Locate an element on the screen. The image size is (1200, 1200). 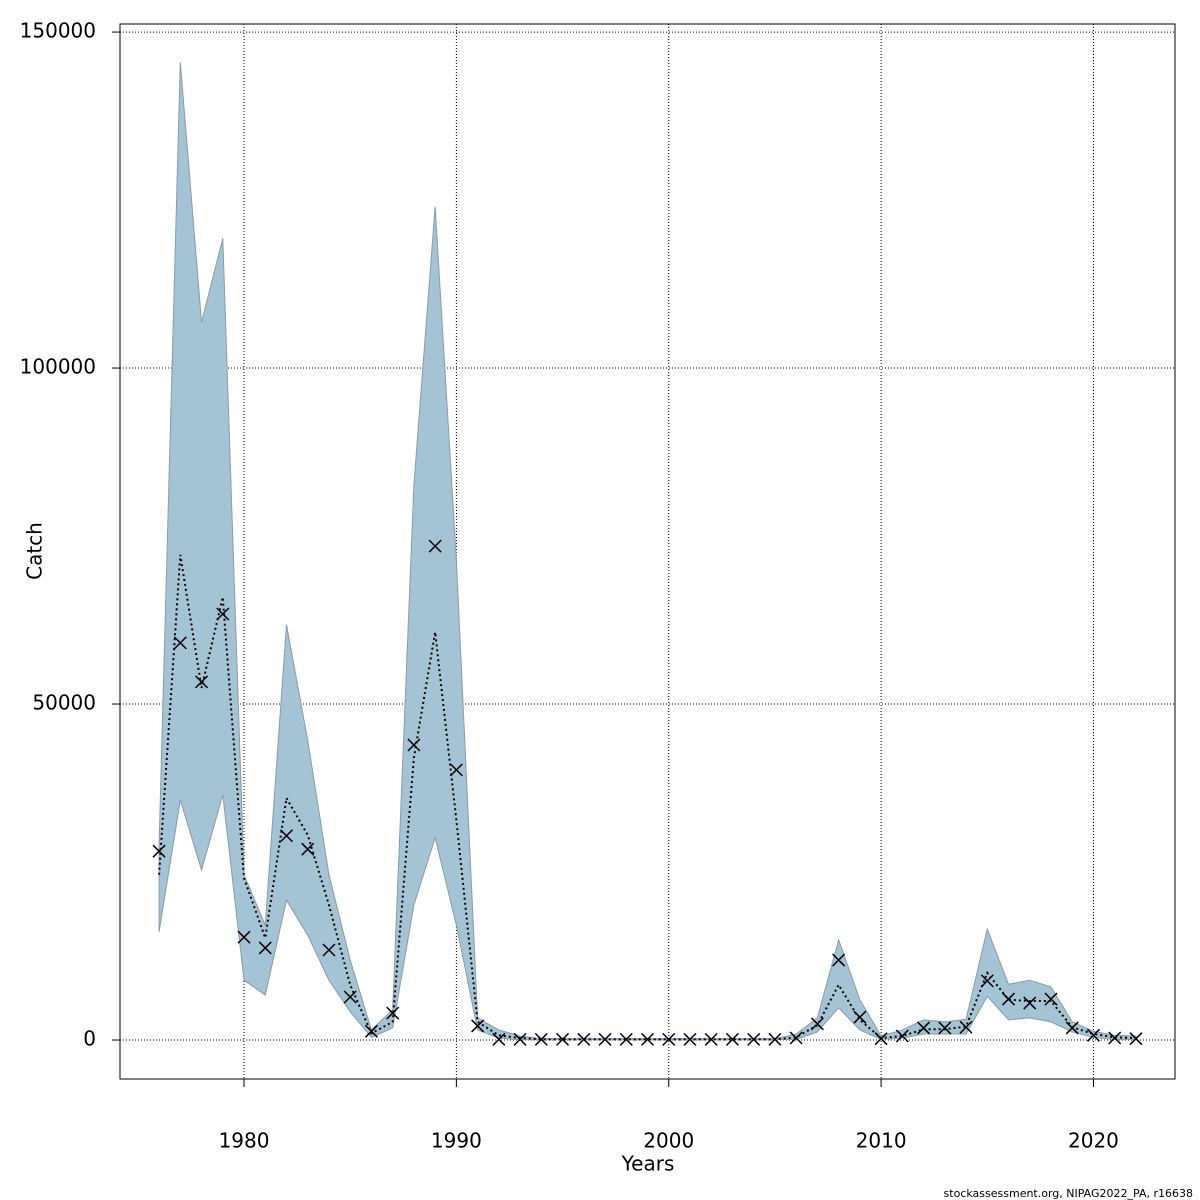
x-axis-label: Years is located at coordinates (648, 1164).